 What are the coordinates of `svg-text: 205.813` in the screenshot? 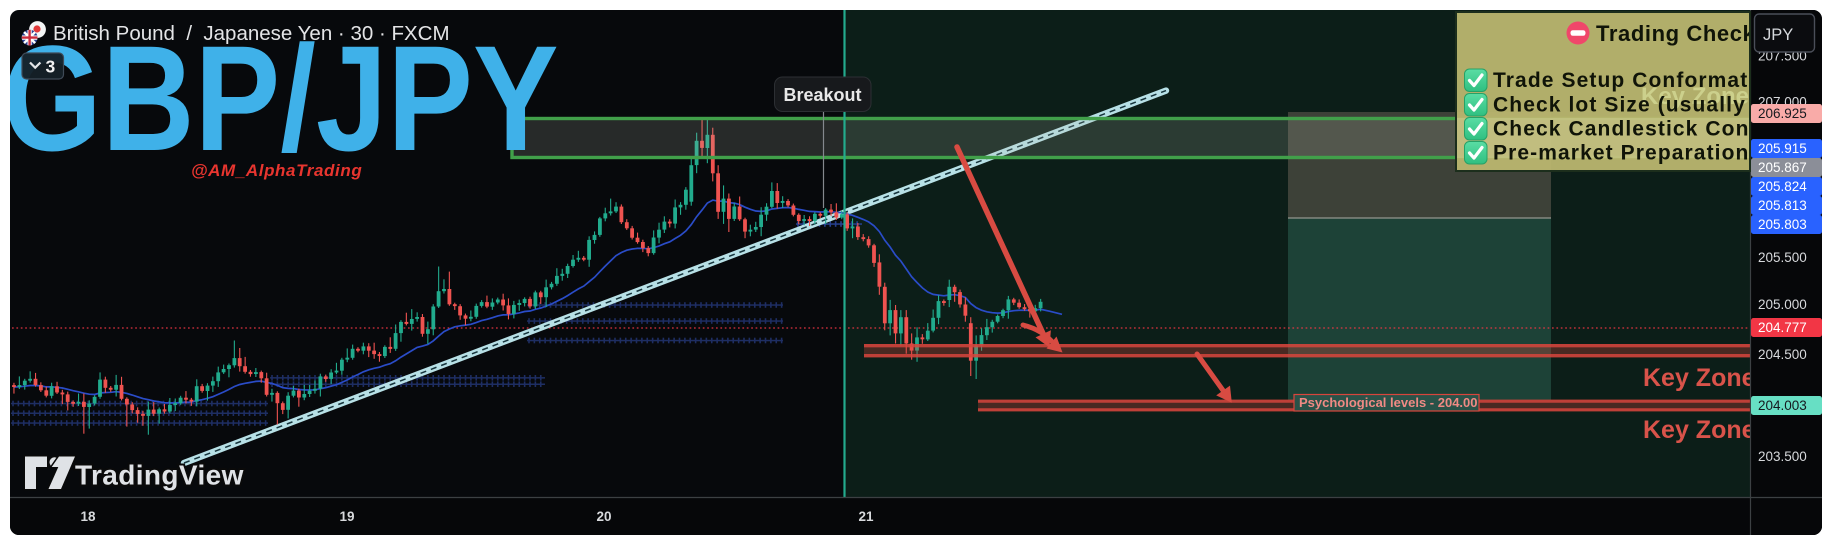 It's located at (1782, 205).